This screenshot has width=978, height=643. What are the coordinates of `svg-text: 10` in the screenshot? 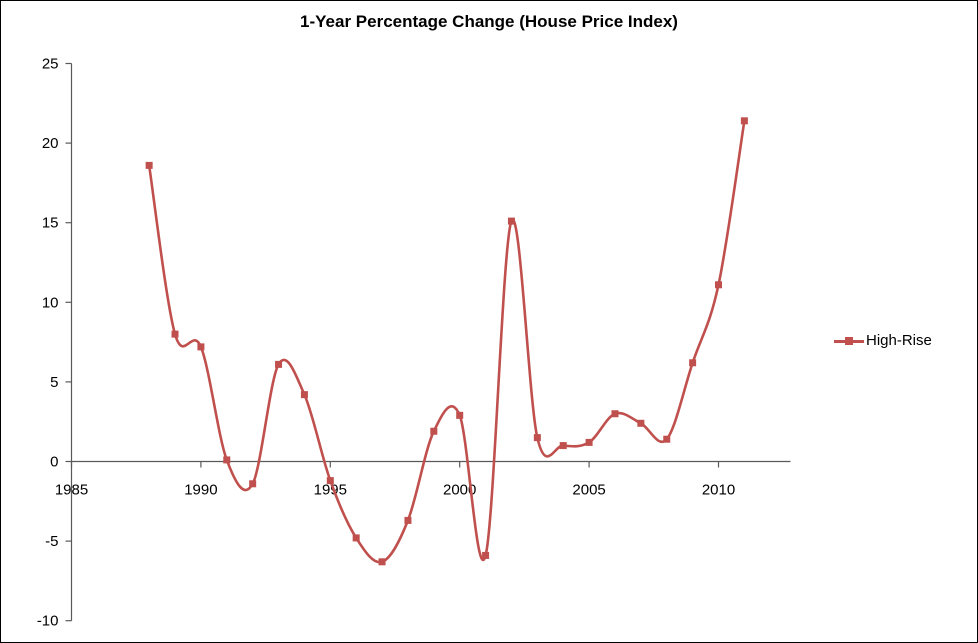 It's located at (50, 302).